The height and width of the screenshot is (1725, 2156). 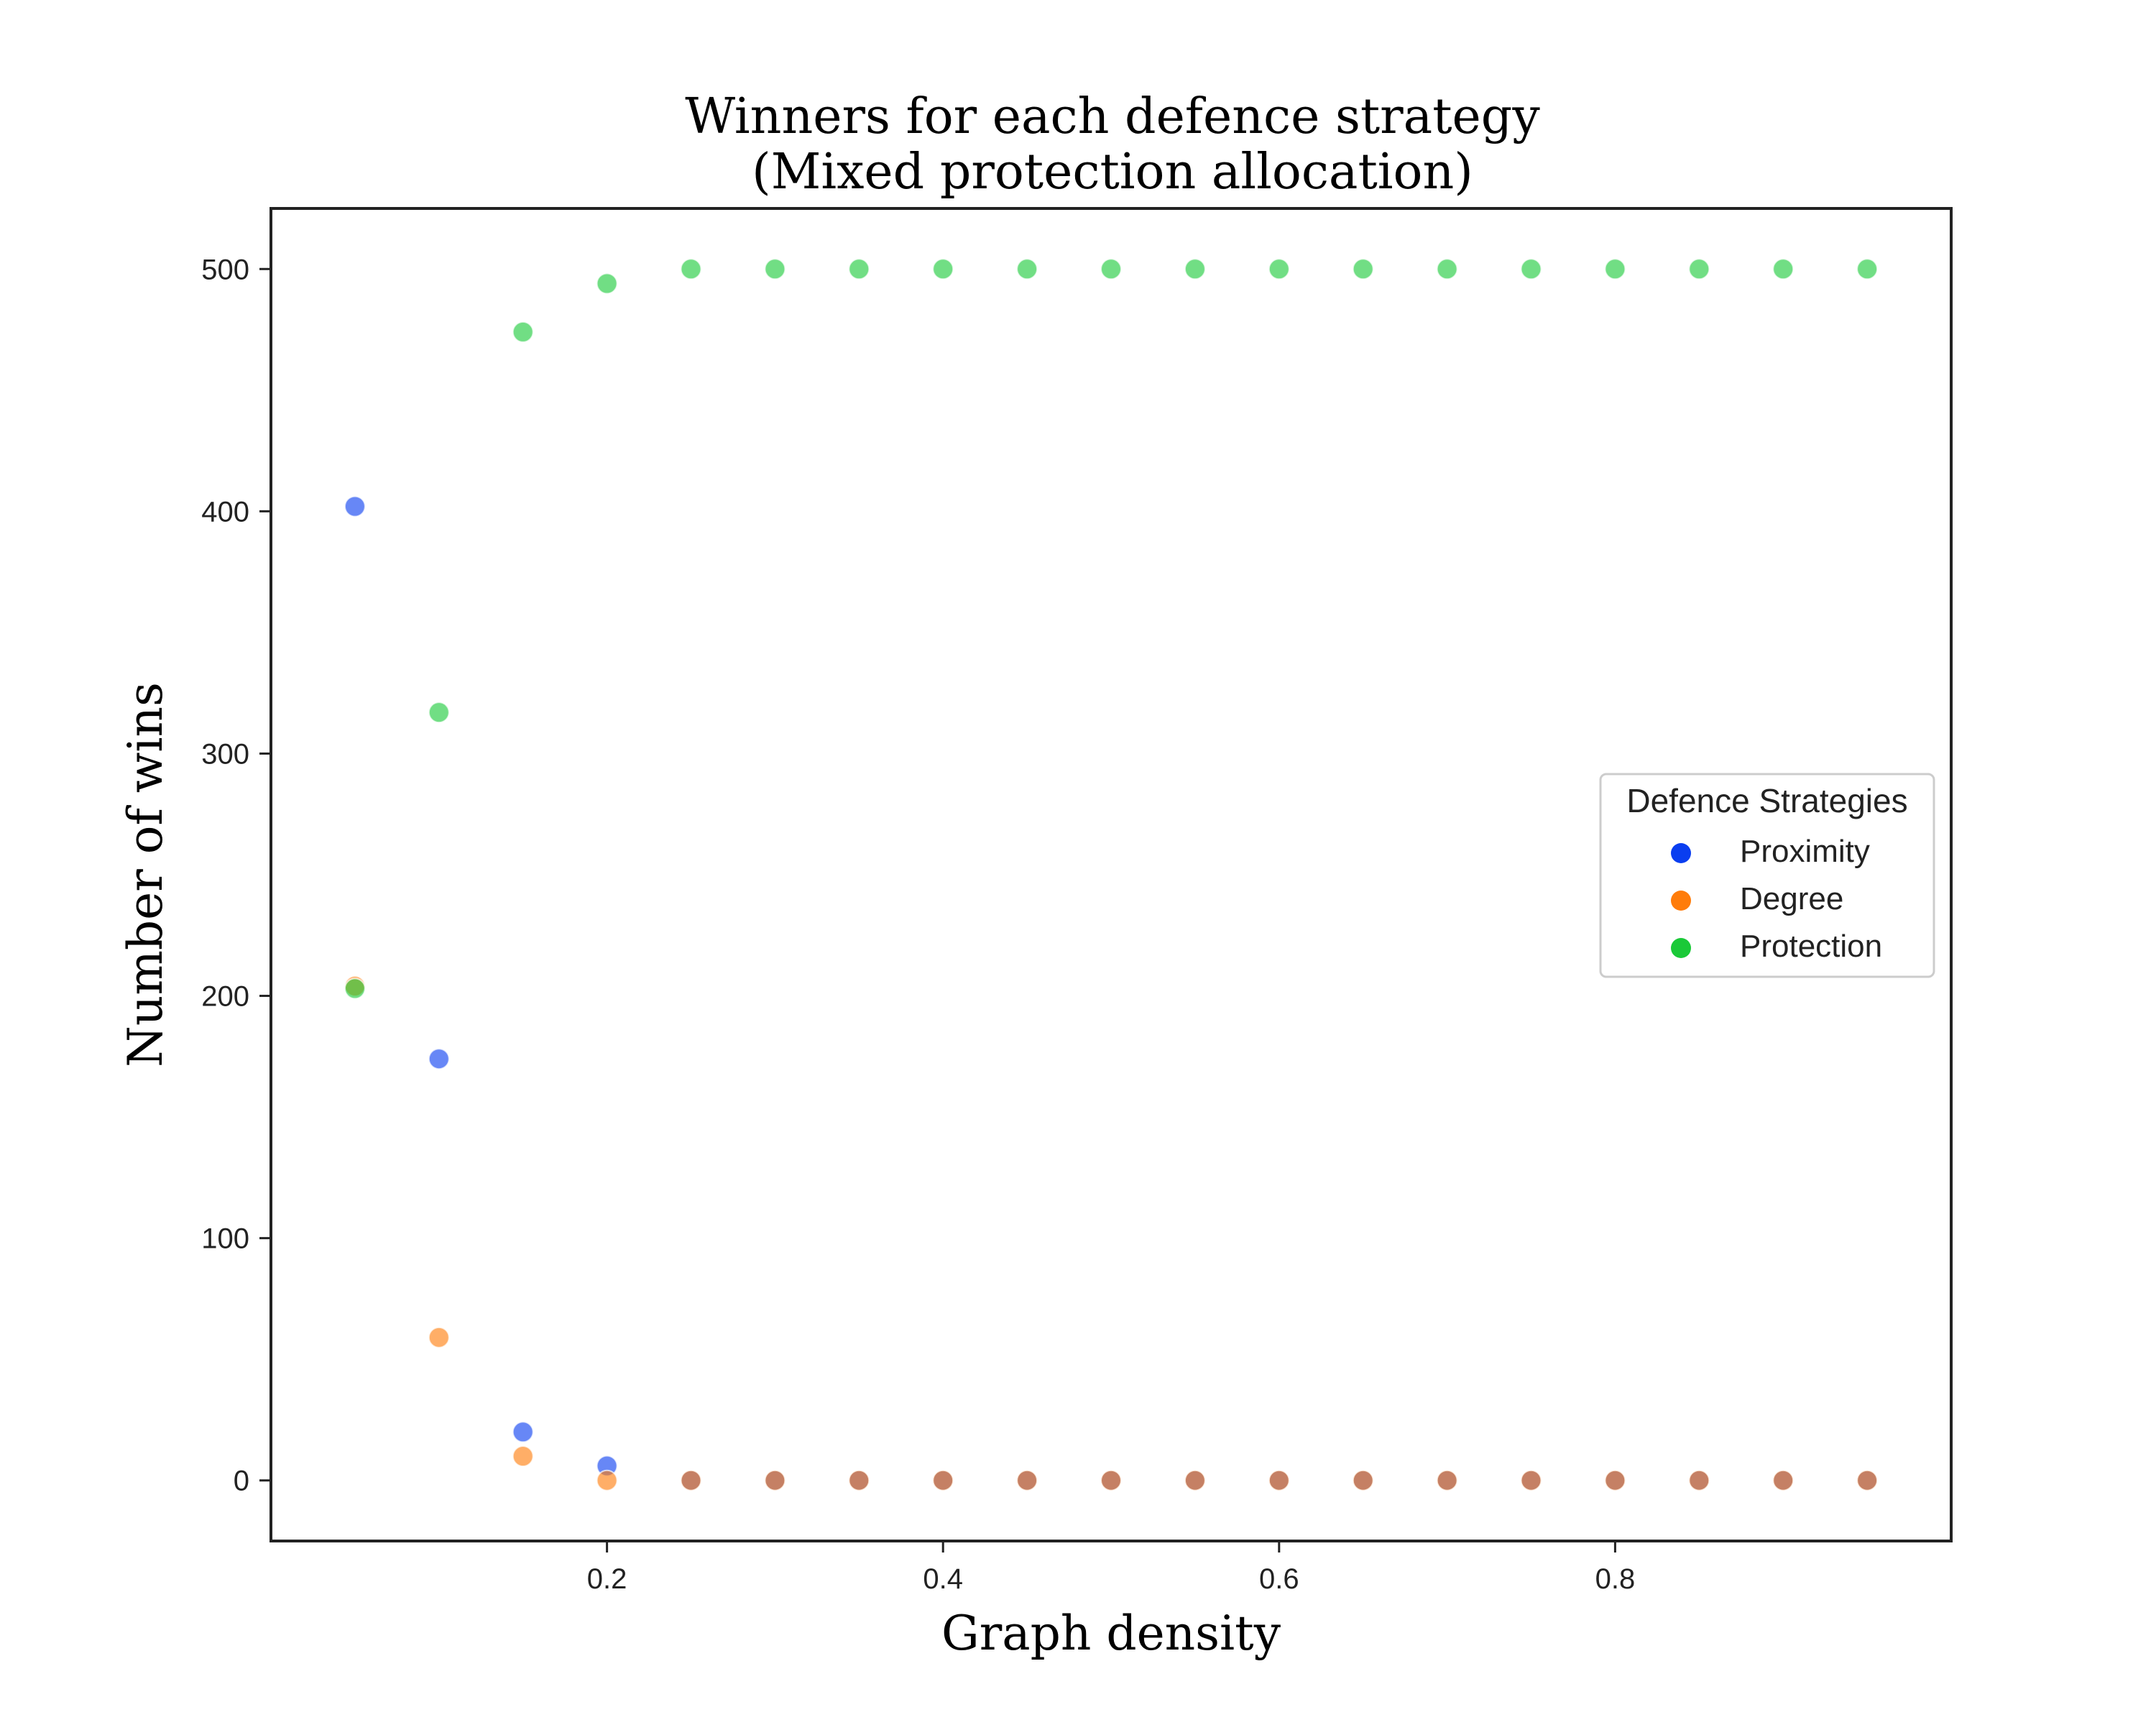 I want to click on legend-label-protection: Protection, so click(x=1811, y=946).